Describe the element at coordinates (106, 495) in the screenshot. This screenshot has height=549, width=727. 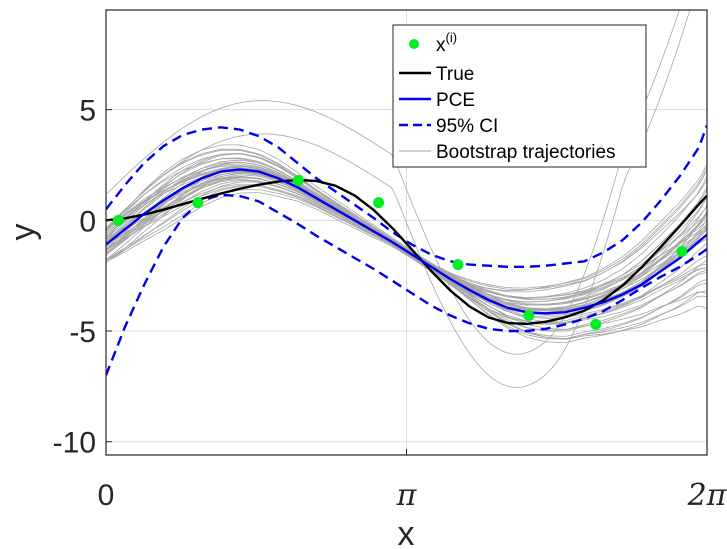
I see `x-tick-label: 0` at that location.